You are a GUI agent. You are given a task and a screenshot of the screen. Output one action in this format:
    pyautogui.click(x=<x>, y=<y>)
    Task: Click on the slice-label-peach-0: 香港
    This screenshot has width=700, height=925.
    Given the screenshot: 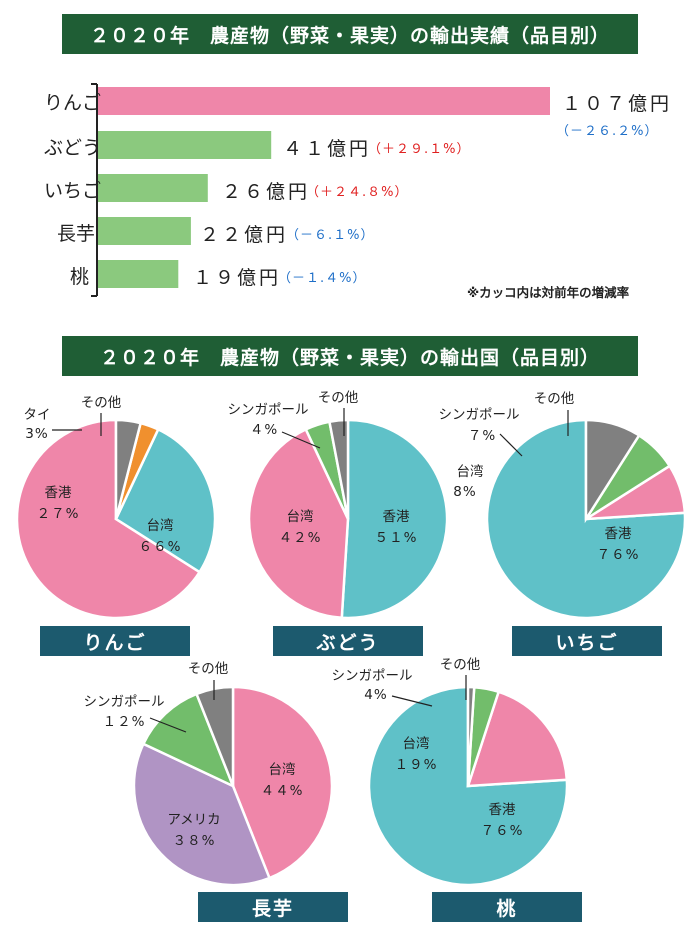 What is the action you would take?
    pyautogui.click(x=503, y=810)
    